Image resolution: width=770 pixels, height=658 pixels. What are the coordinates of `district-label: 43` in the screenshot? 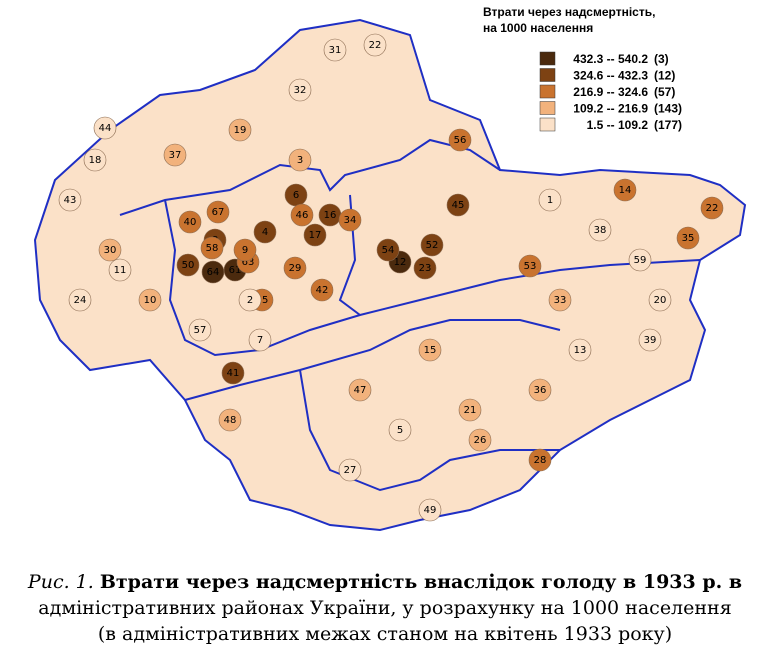 It's located at (70, 200).